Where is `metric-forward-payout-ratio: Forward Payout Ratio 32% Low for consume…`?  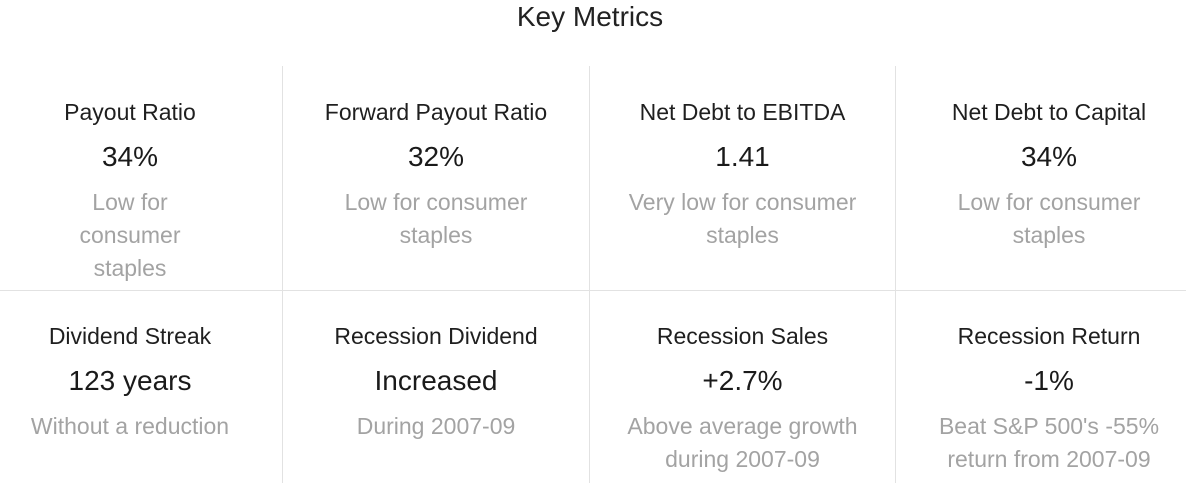 metric-forward-payout-ratio: Forward Payout Ratio 32% Low for consume… is located at coordinates (436, 175).